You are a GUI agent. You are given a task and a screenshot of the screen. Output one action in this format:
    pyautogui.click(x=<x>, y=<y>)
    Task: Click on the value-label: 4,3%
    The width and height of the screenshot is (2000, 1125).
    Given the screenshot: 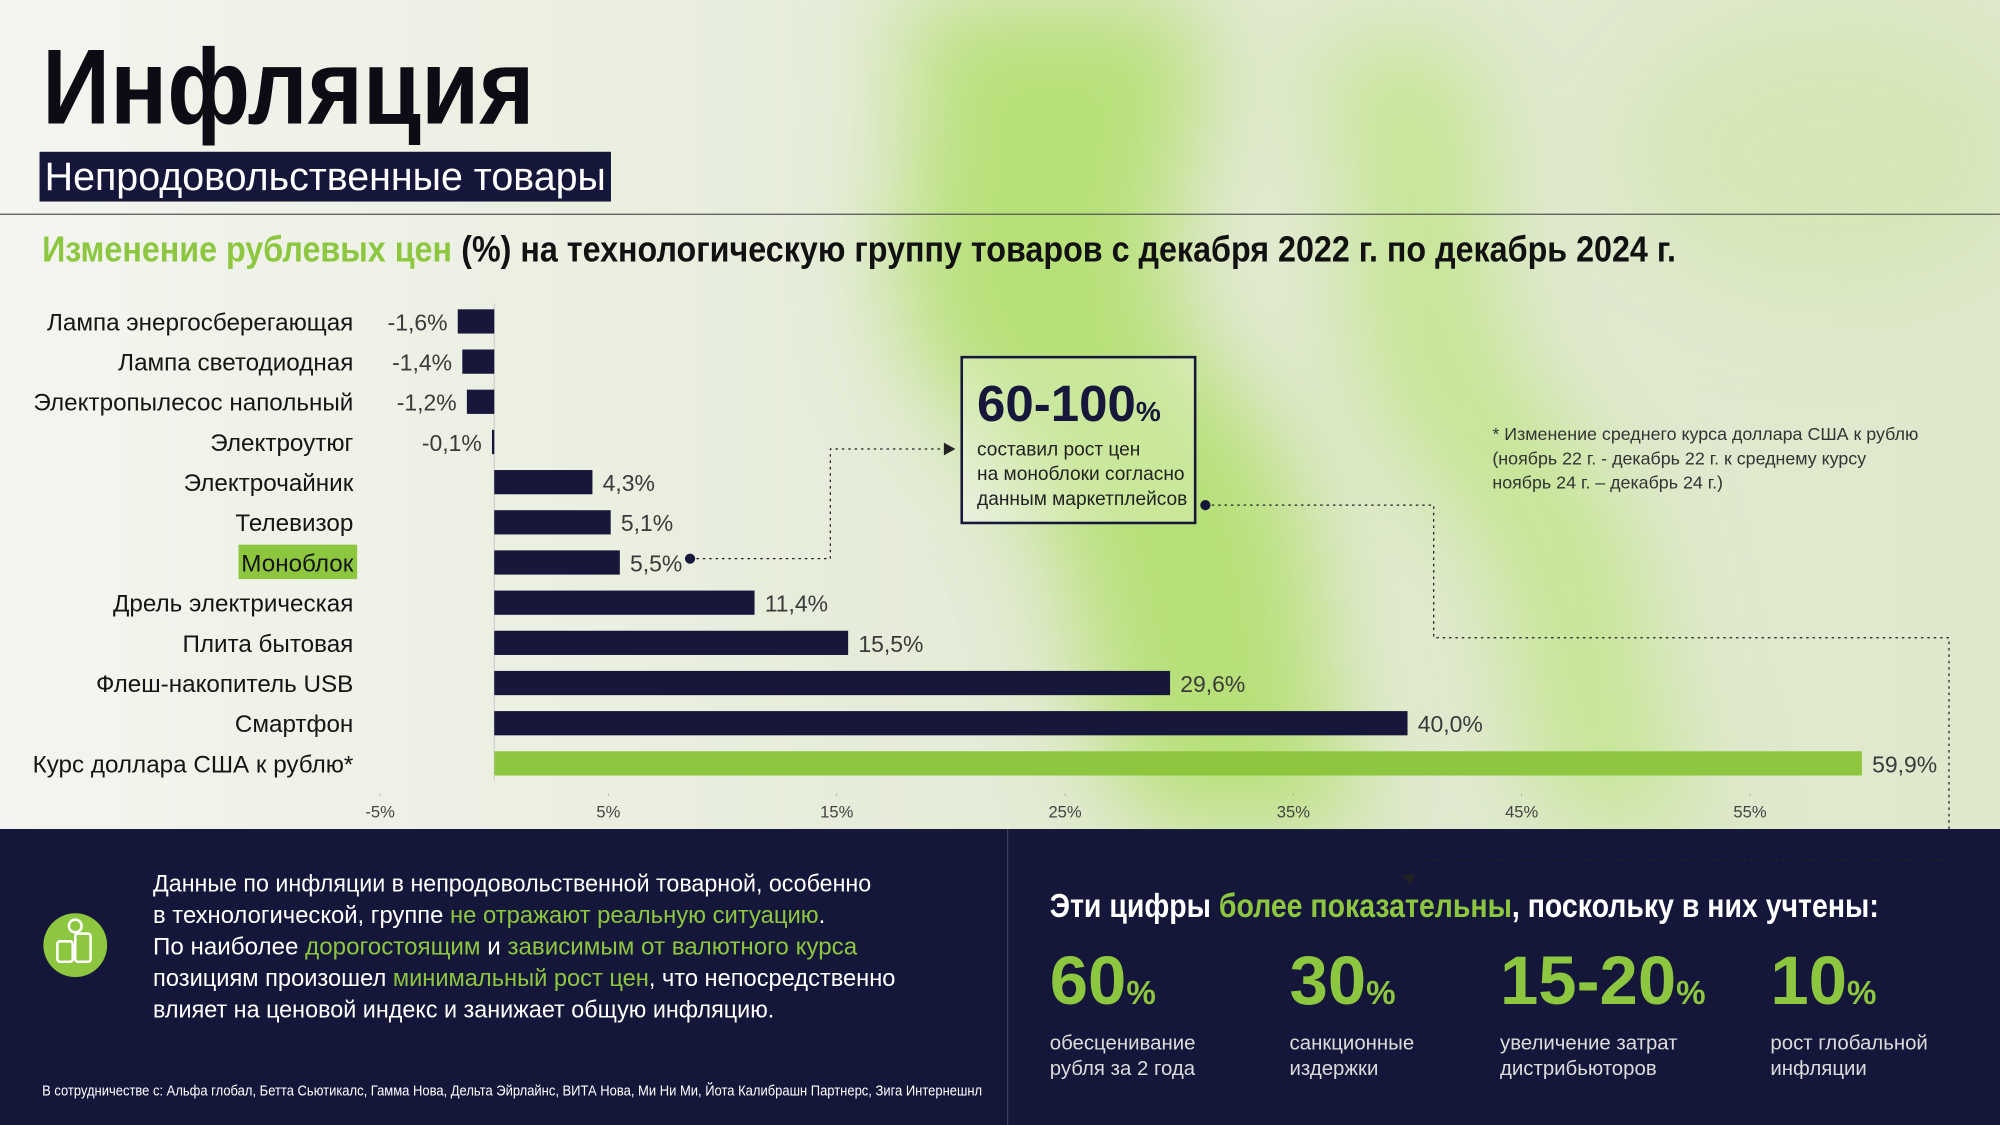 What is the action you would take?
    pyautogui.click(x=629, y=483)
    